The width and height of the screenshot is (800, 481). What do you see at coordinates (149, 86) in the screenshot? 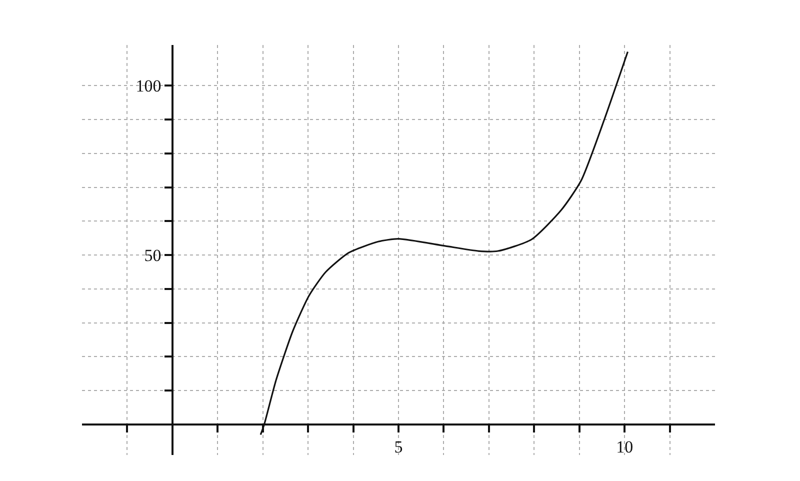
I see `y-tick-label: 100` at bounding box center [149, 86].